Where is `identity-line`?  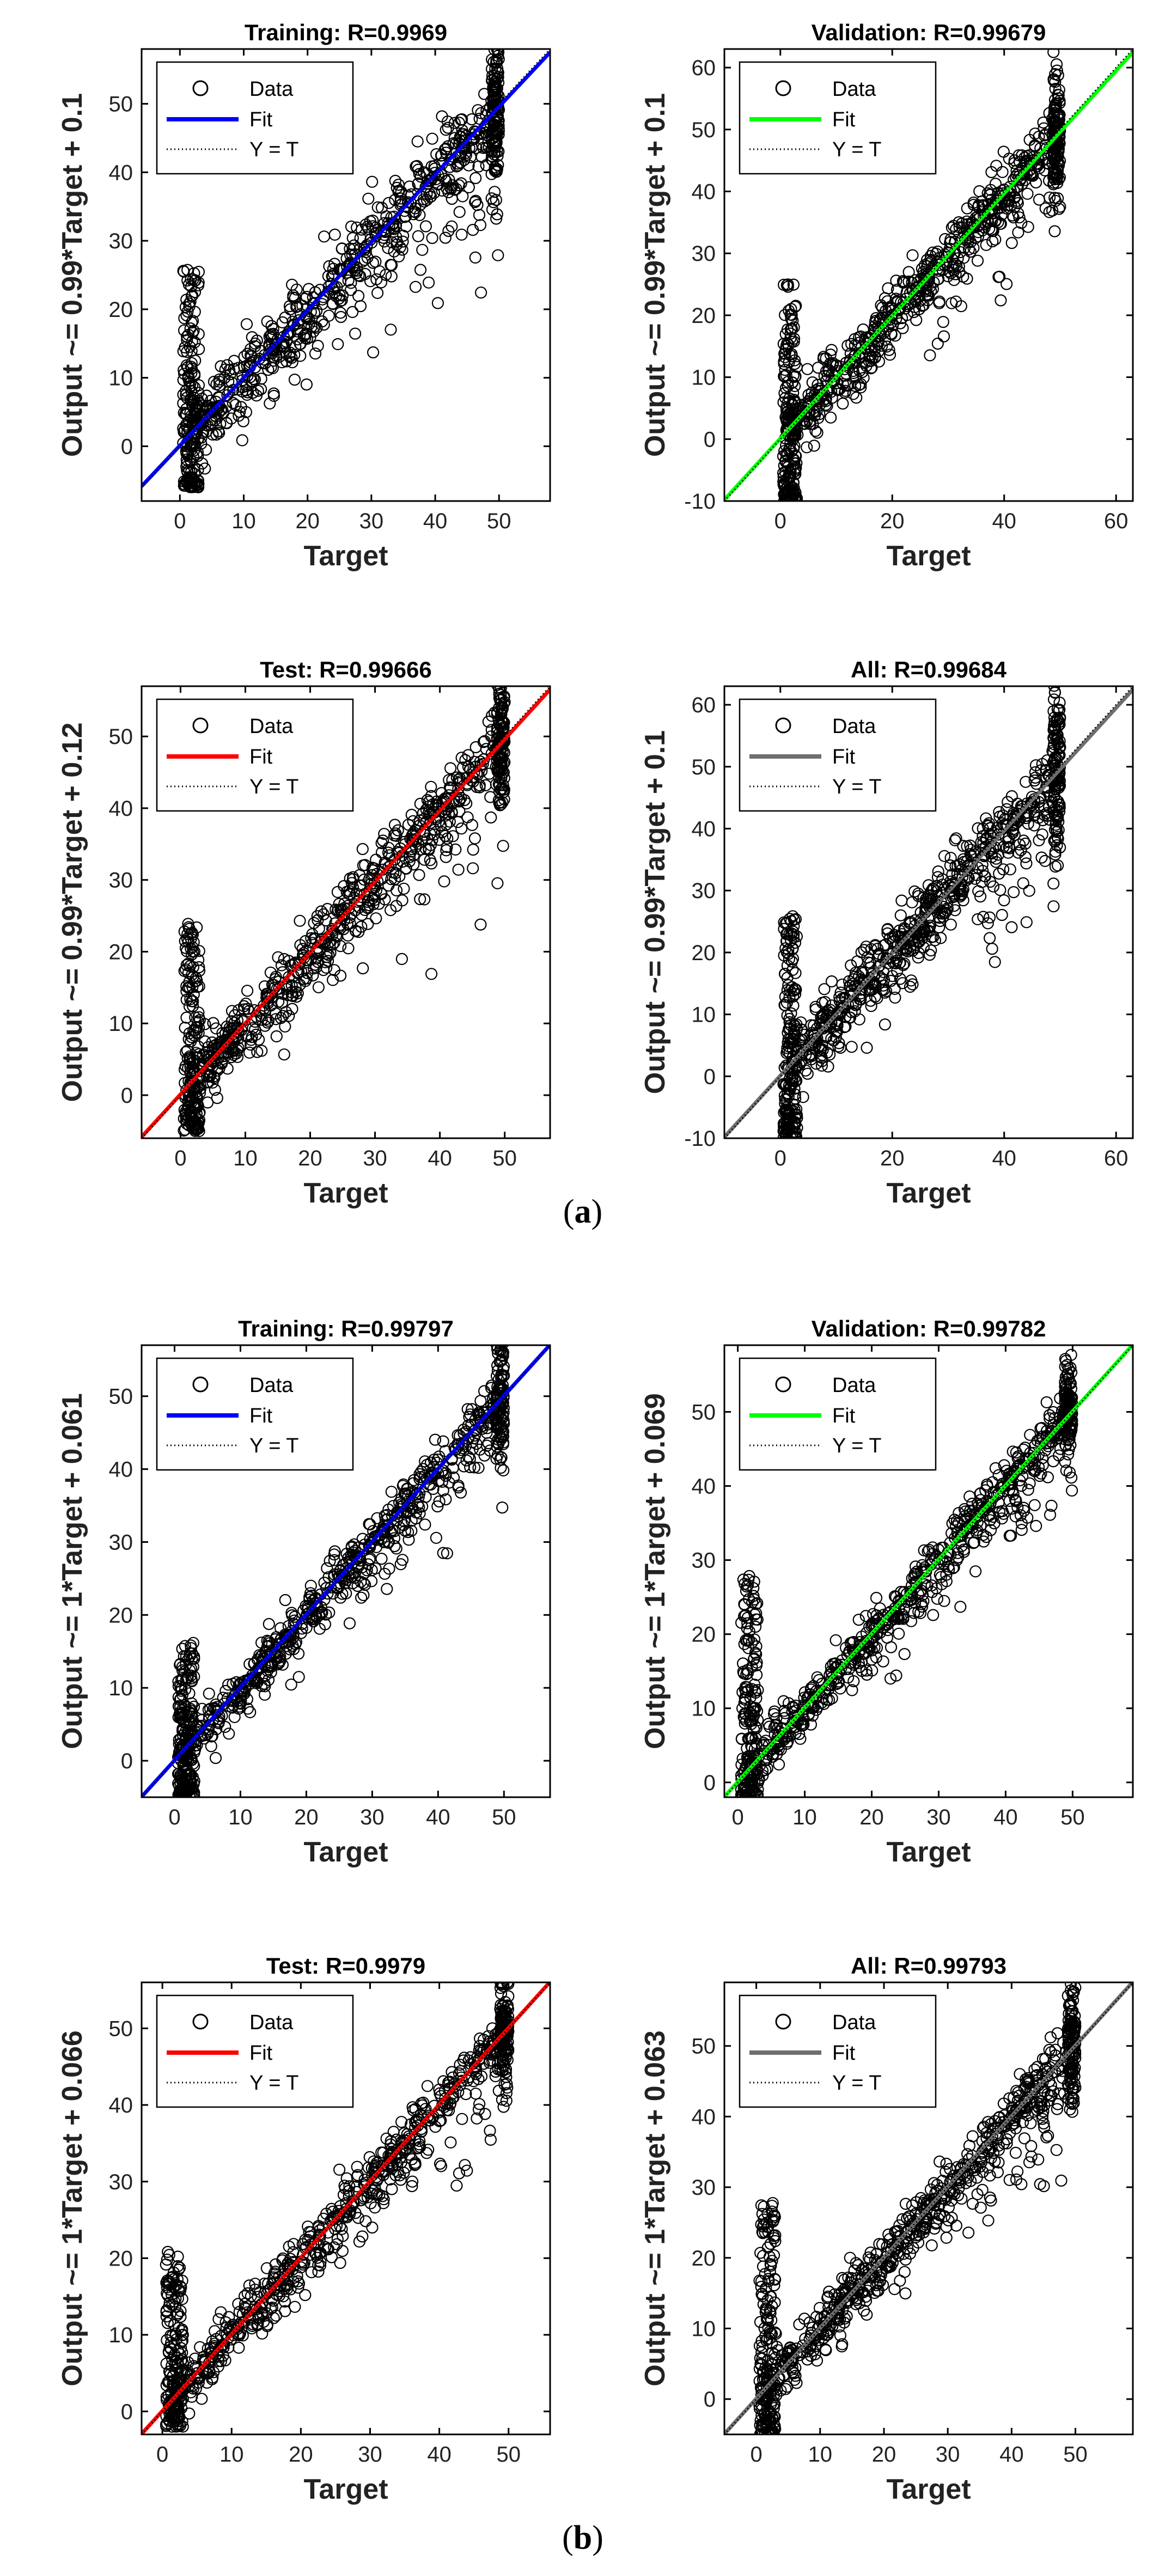
identity-line is located at coordinates (928, 275).